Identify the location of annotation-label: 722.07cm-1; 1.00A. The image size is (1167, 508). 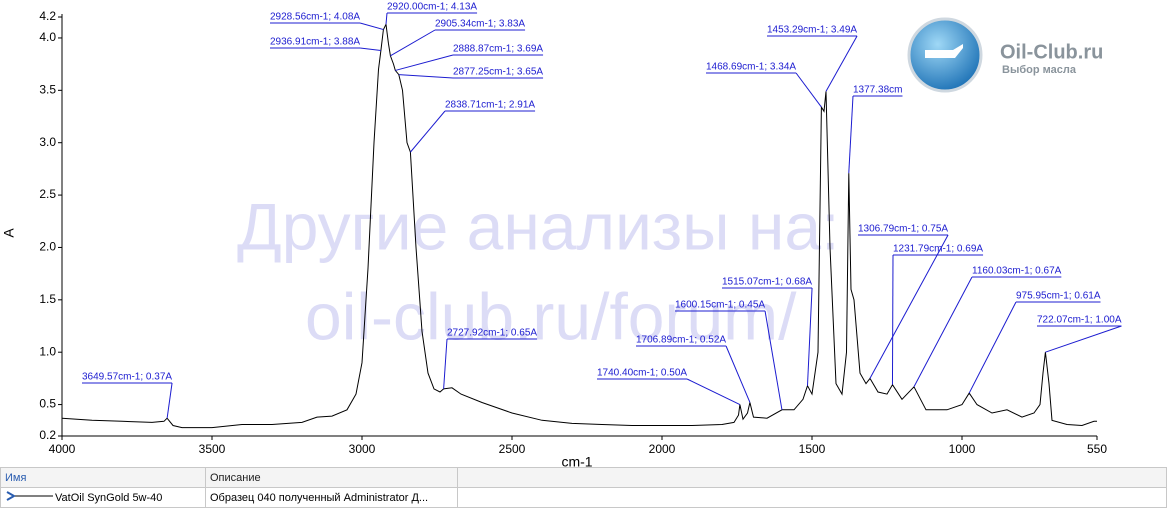
(1079, 320).